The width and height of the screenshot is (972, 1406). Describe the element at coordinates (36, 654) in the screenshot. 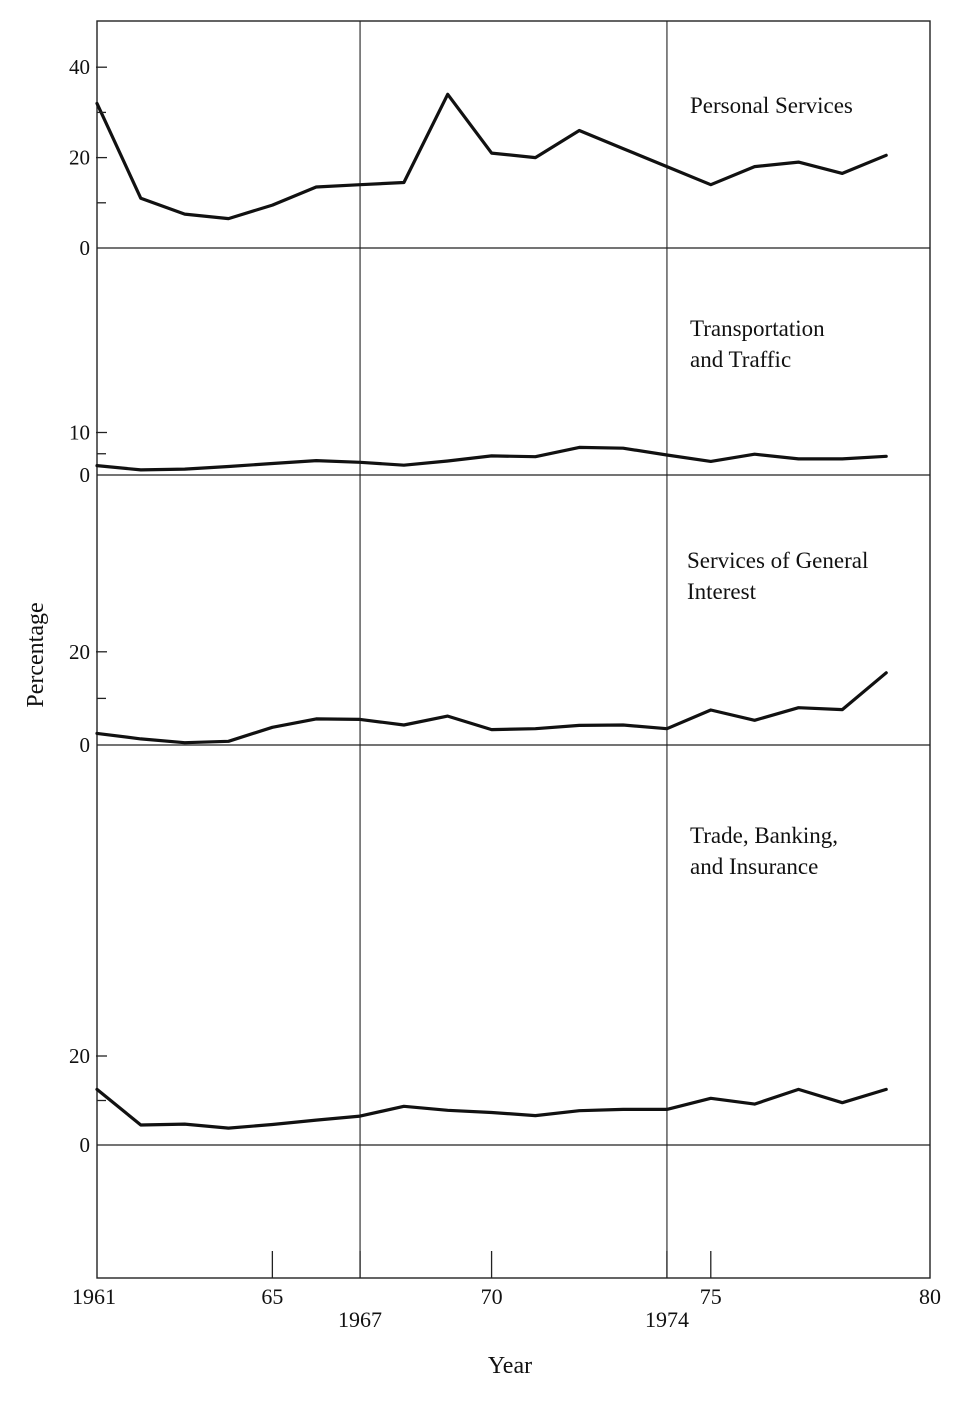

I see `y-axis-title: Percentage` at that location.